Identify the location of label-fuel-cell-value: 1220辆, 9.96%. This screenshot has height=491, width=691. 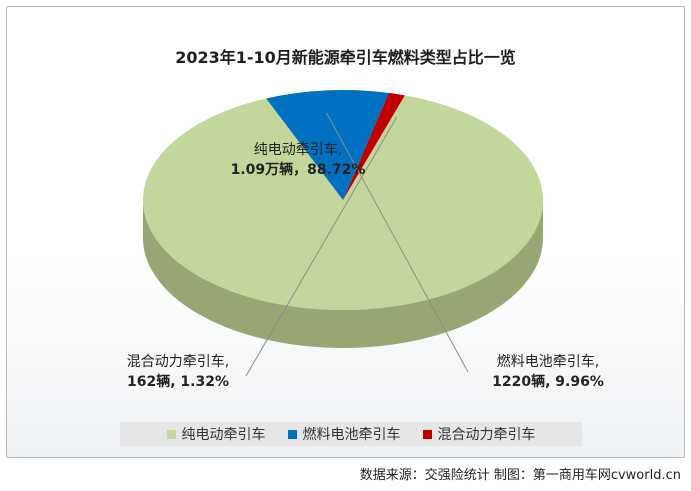
(548, 382).